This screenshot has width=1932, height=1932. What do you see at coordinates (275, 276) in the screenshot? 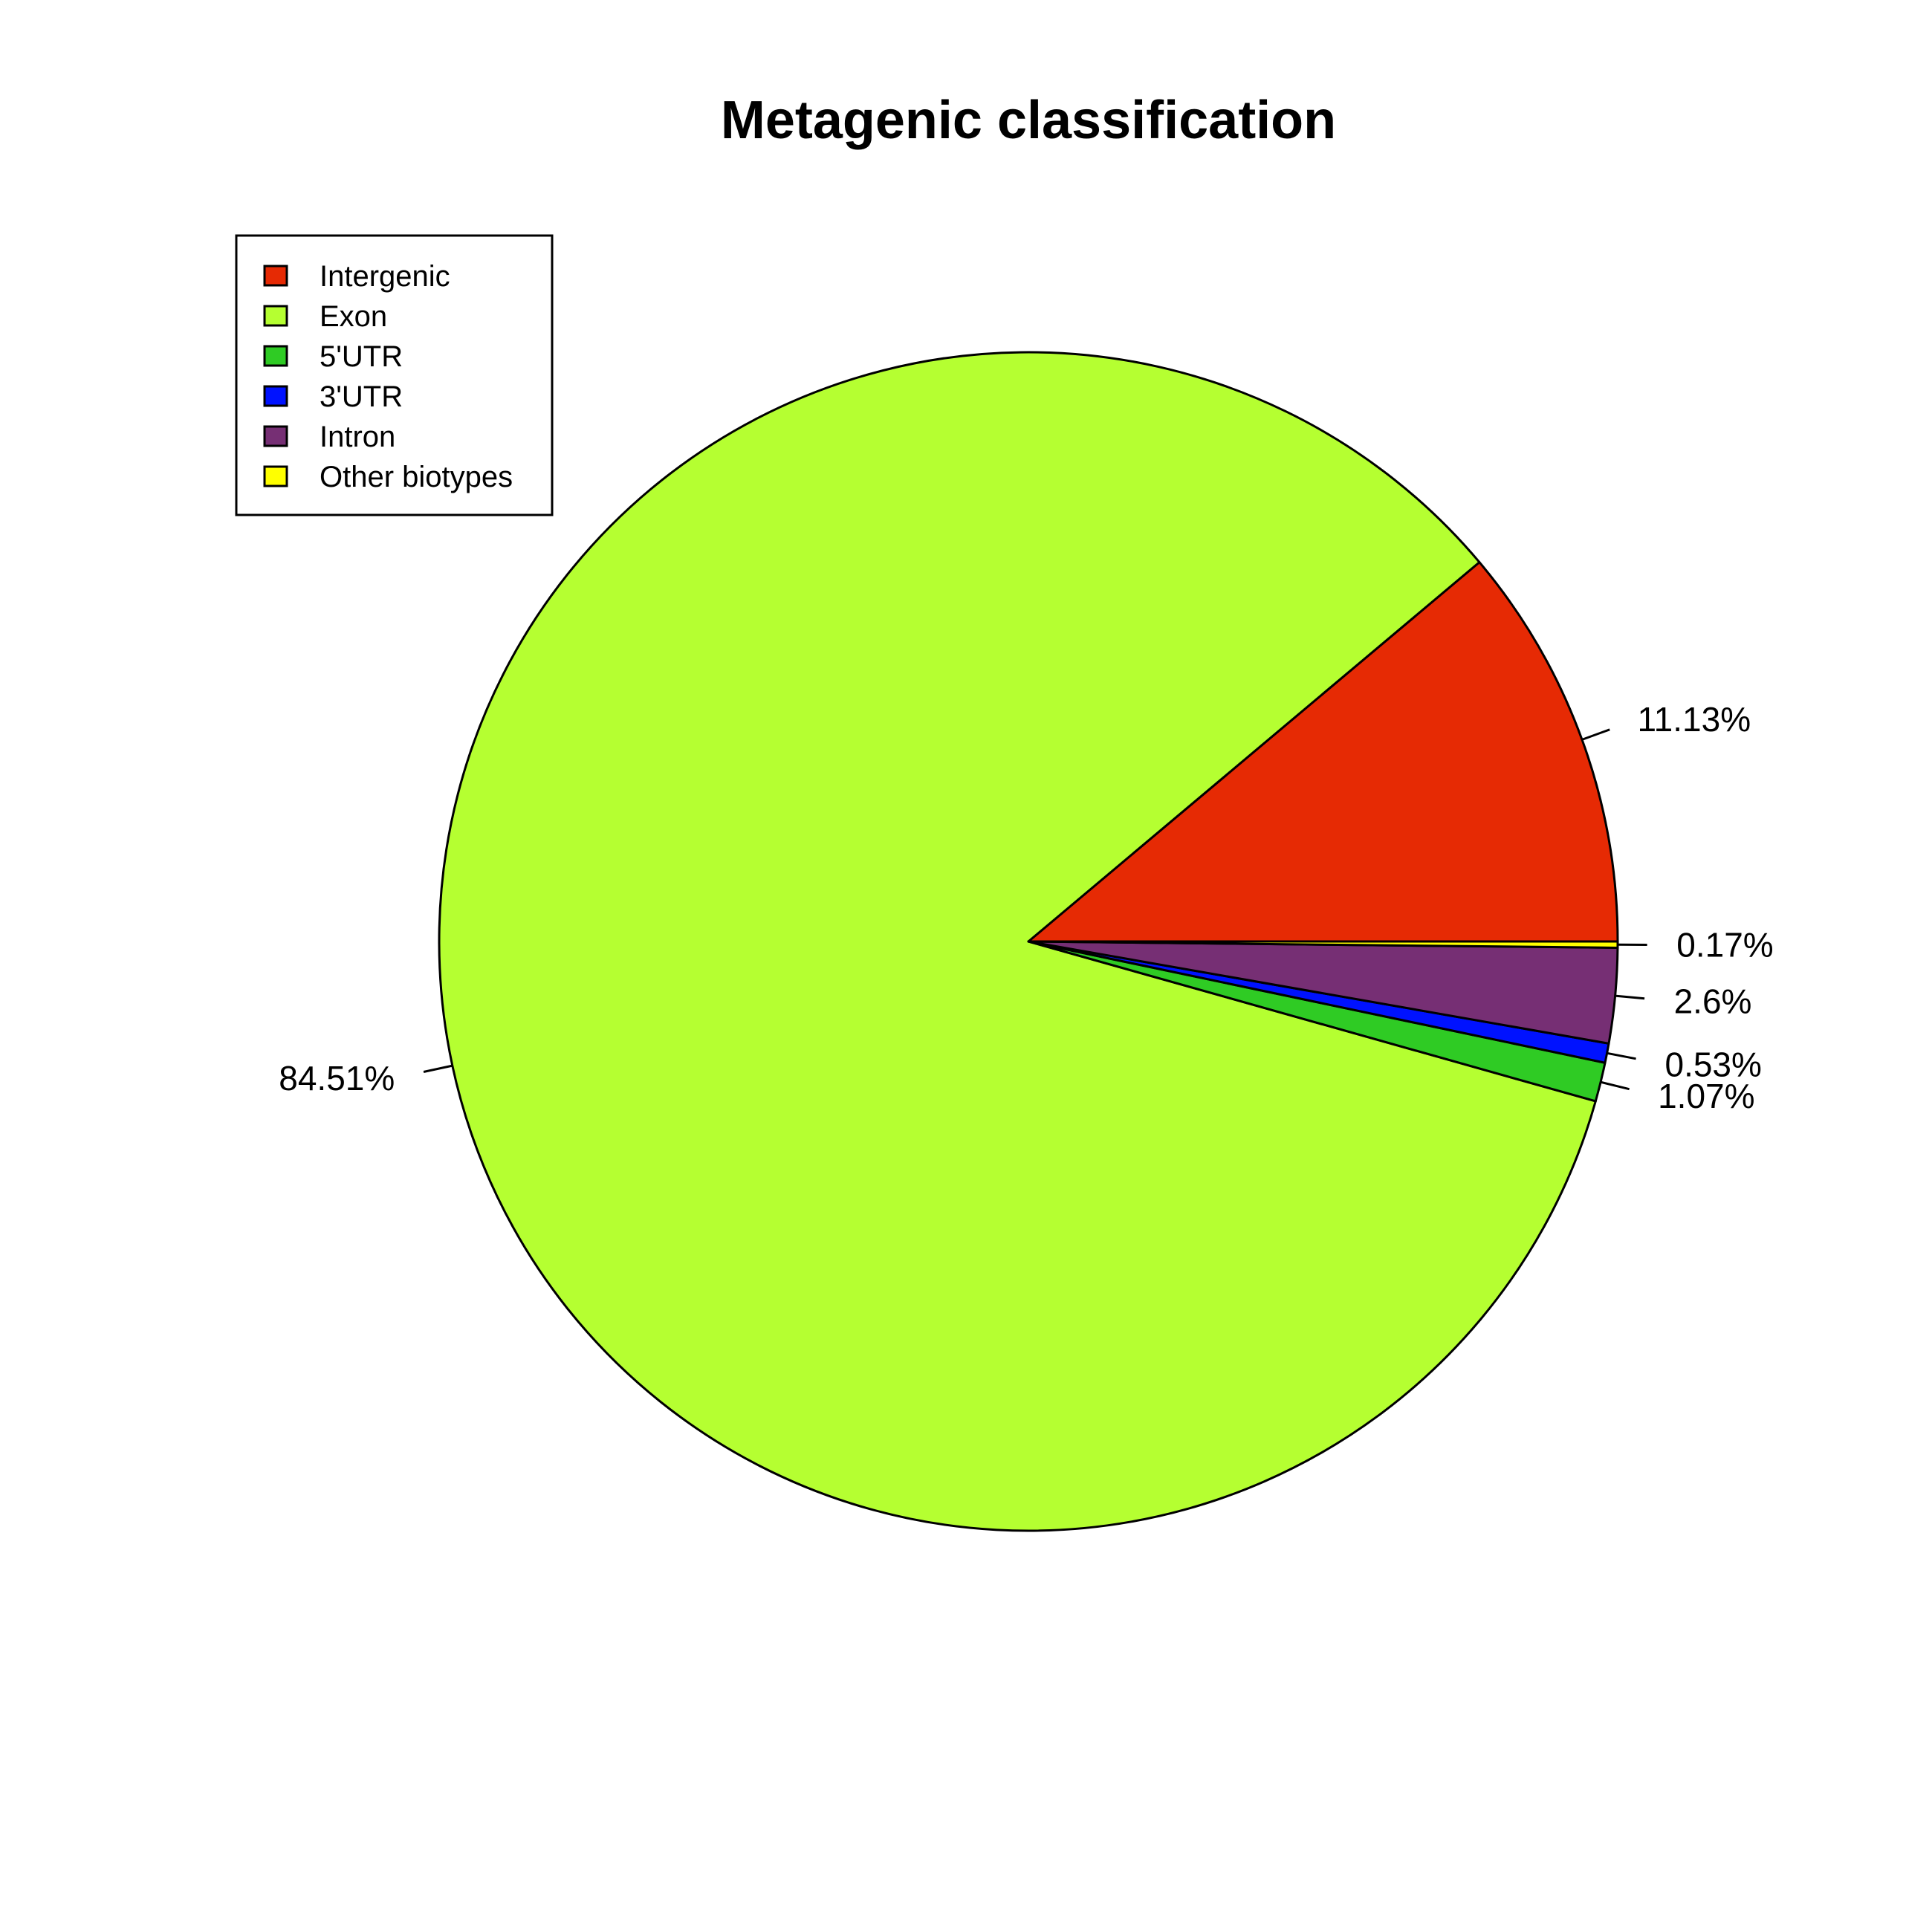
I see `legend-swatch-intergenic` at bounding box center [275, 276].